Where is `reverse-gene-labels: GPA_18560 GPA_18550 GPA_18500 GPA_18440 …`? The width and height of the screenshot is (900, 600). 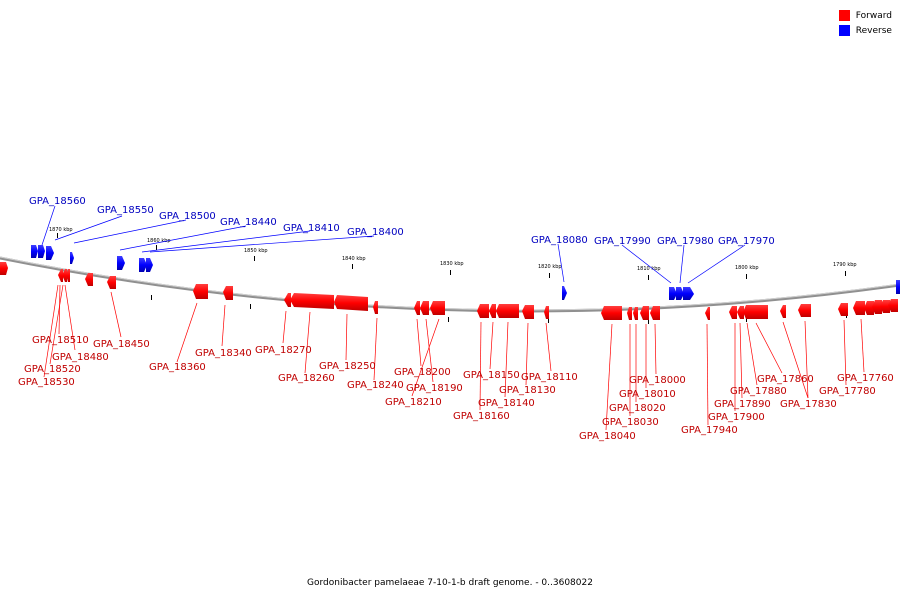
reverse-gene-labels: GPA_18560 GPA_18550 GPA_18500 GPA_18440 … is located at coordinates (402, 221).